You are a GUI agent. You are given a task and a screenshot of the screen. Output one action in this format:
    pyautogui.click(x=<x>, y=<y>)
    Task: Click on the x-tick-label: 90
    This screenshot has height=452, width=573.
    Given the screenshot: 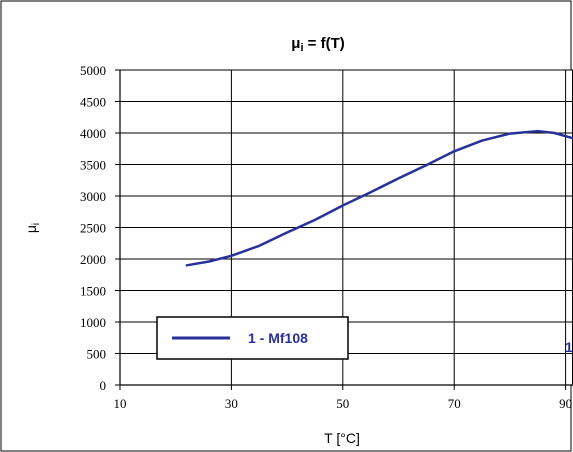 What is the action you would take?
    pyautogui.click(x=565, y=403)
    